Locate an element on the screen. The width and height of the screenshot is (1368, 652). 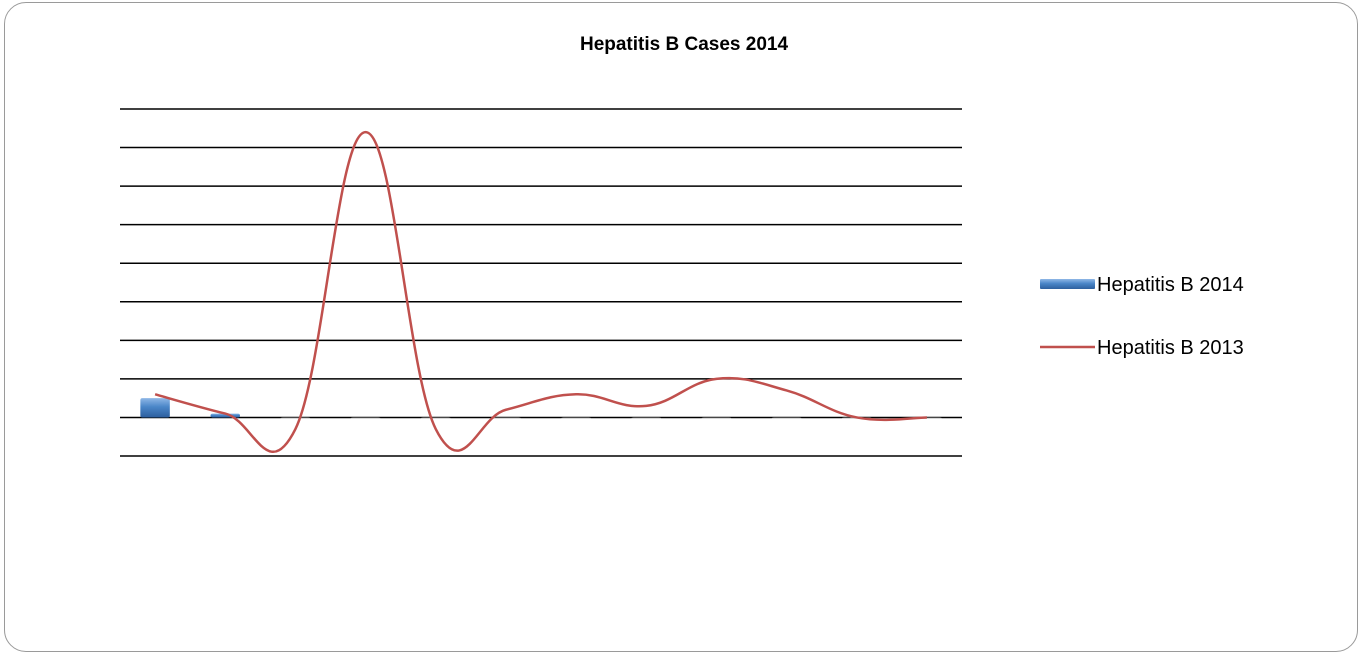
chart-title: Hepatitis B Cases 2014 is located at coordinates (684, 44).